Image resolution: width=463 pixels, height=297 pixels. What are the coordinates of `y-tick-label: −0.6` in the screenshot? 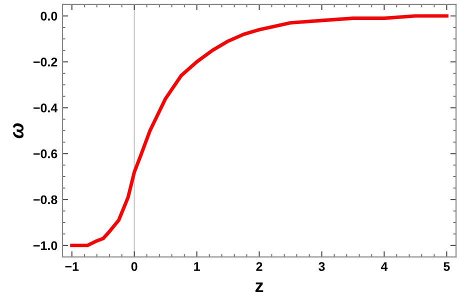 It's located at (45, 153).